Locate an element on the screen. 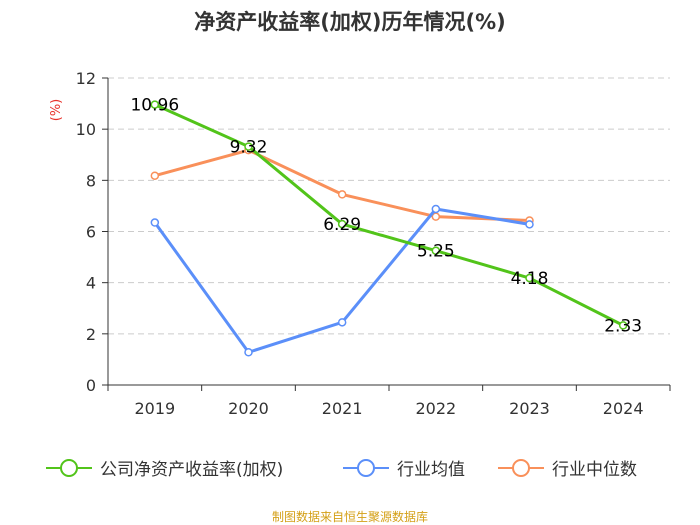  y-tick-label: 0 is located at coordinates (91, 385).